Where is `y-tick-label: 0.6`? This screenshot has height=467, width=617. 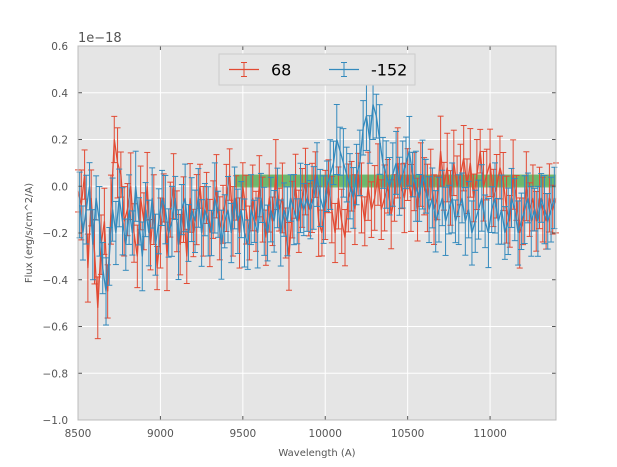 y-tick-label: 0.6 is located at coordinates (59, 47).